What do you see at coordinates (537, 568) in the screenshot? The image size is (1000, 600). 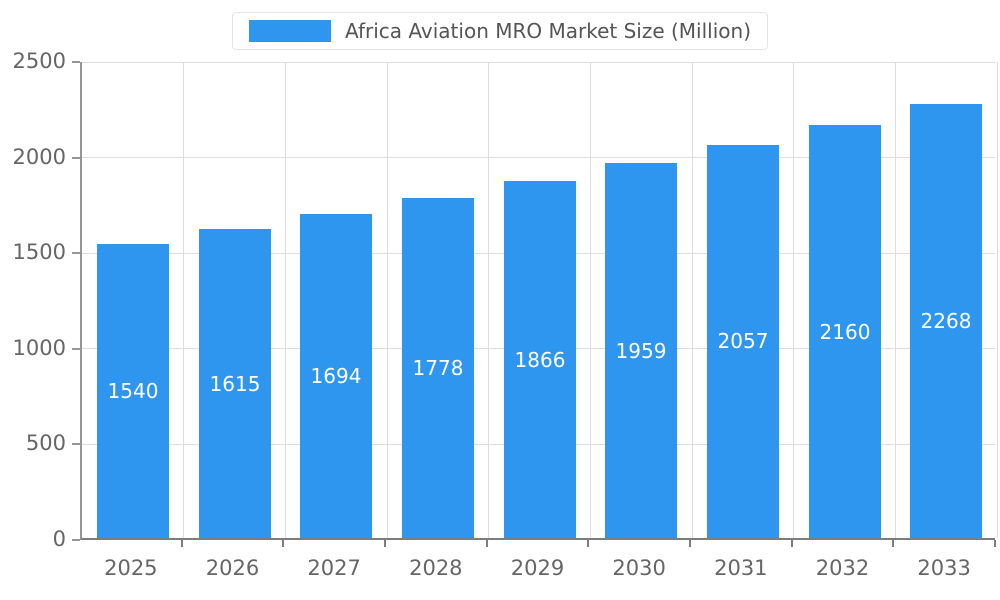 I see `x-tick-label: 2029` at bounding box center [537, 568].